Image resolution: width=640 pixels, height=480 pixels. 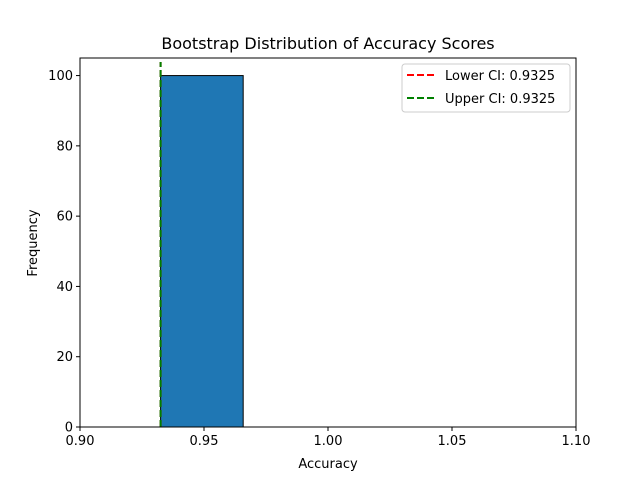 What do you see at coordinates (69, 428) in the screenshot?
I see `y-tick-label: 0` at bounding box center [69, 428].